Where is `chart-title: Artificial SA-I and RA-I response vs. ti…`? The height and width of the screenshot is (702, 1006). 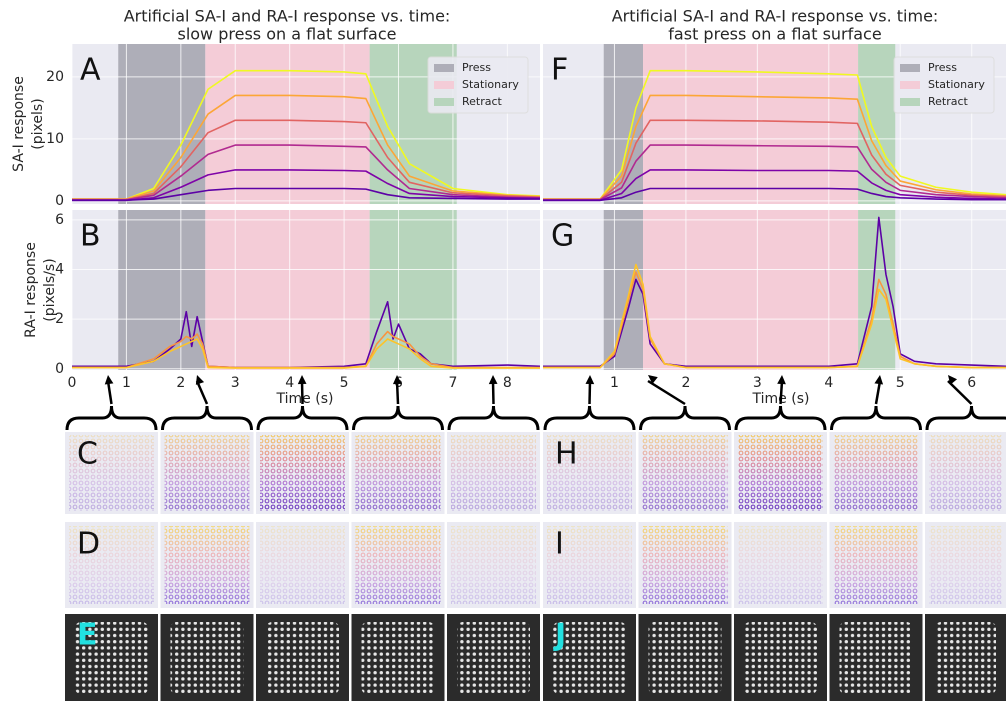
chart-title: Artificial SA-I and RA-I response vs. ti… is located at coordinates (775, 16).